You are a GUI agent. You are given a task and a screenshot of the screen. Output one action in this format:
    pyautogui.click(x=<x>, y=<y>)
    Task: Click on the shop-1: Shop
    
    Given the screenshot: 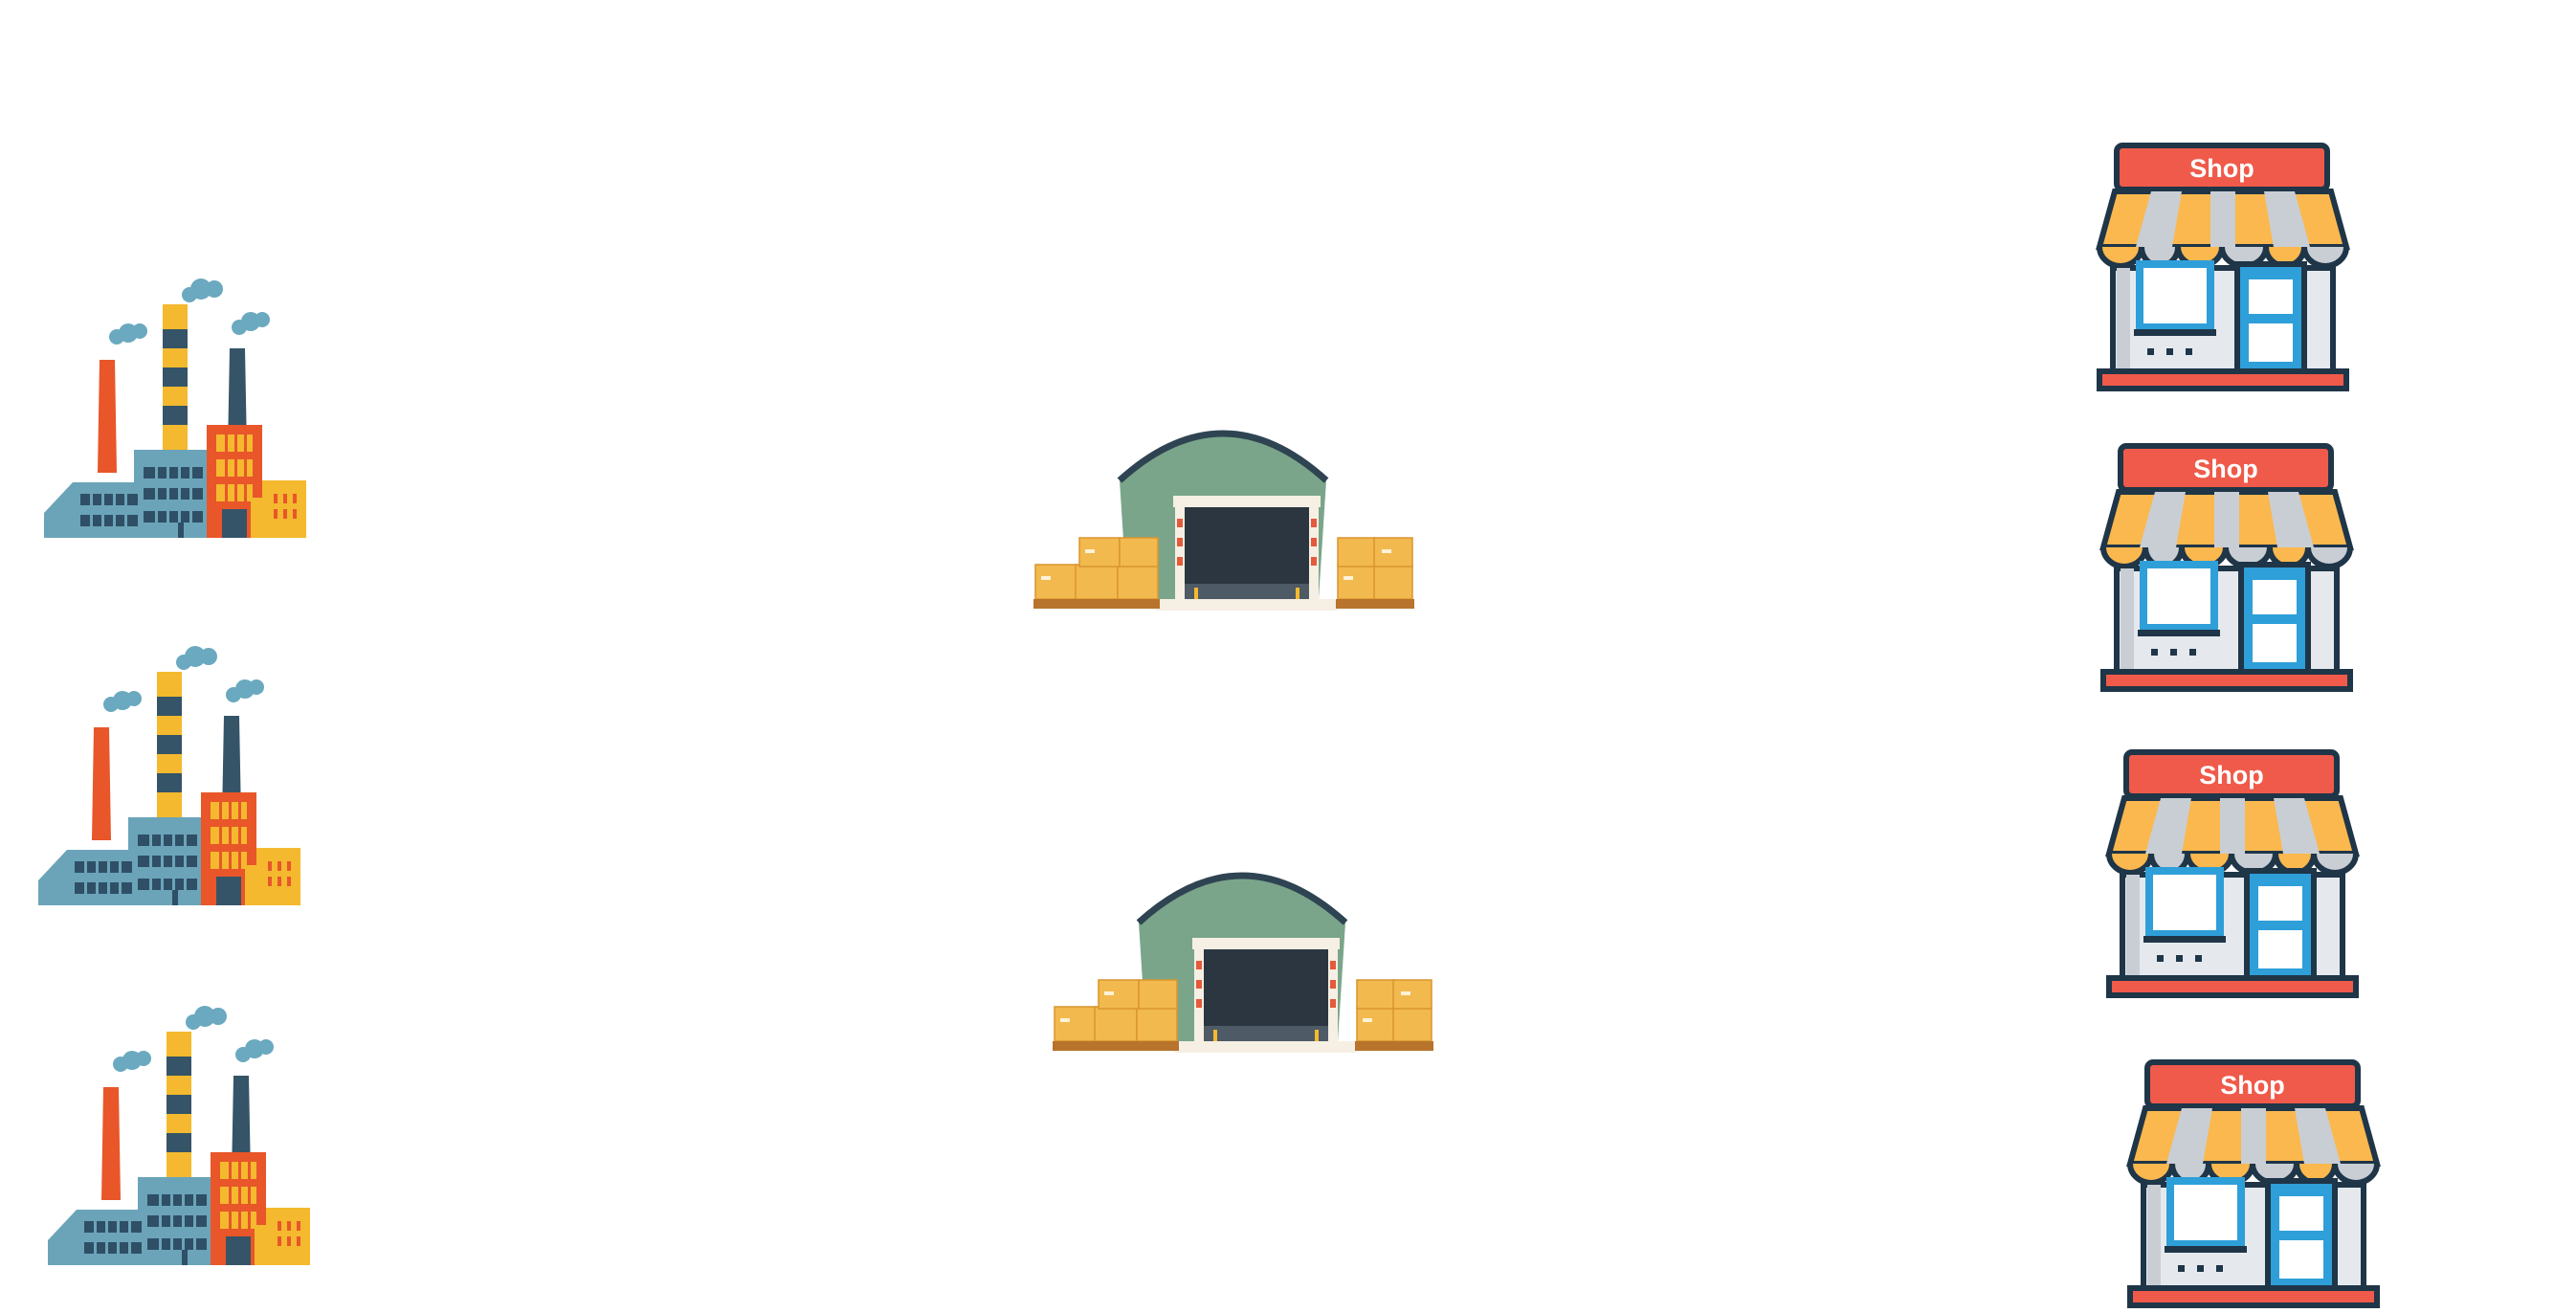 What is the action you would take?
    pyautogui.click(x=2223, y=269)
    